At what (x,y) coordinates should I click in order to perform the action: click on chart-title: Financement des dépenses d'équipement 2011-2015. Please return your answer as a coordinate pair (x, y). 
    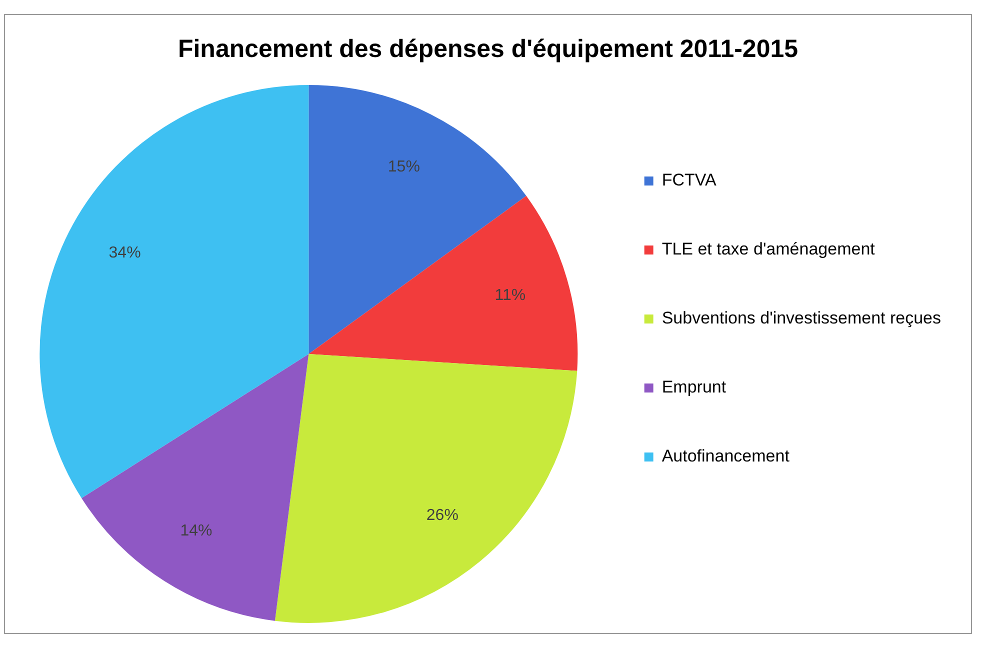
    Looking at the image, I should click on (488, 48).